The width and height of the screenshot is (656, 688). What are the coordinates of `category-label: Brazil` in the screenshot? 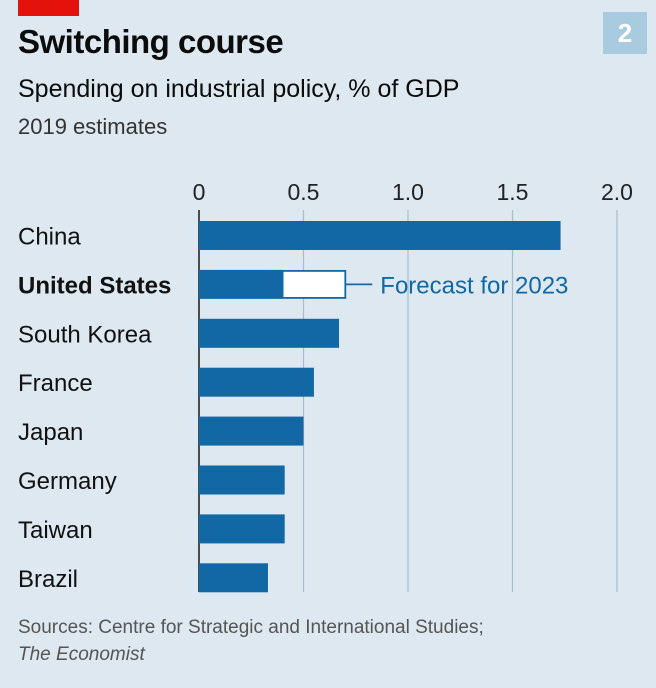 It's located at (48, 579).